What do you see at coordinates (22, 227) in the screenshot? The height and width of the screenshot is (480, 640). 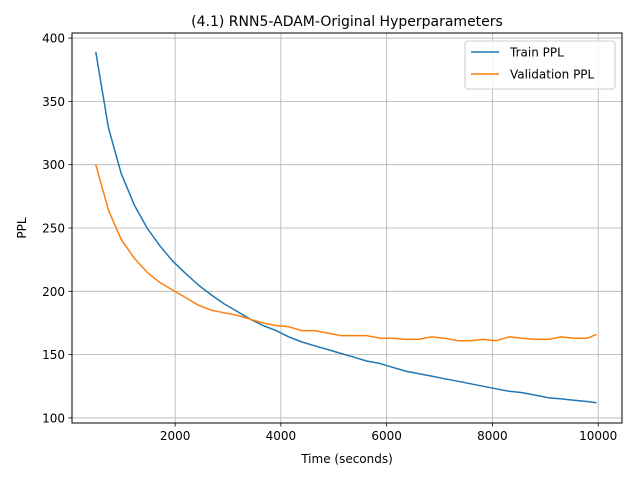 I see `y-axis-label: PPL` at bounding box center [22, 227].